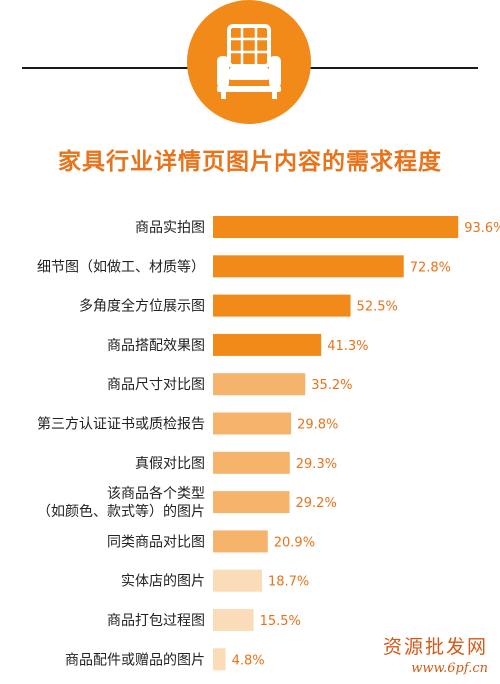  What do you see at coordinates (392, 68) in the screenshot?
I see `divider-right` at bounding box center [392, 68].